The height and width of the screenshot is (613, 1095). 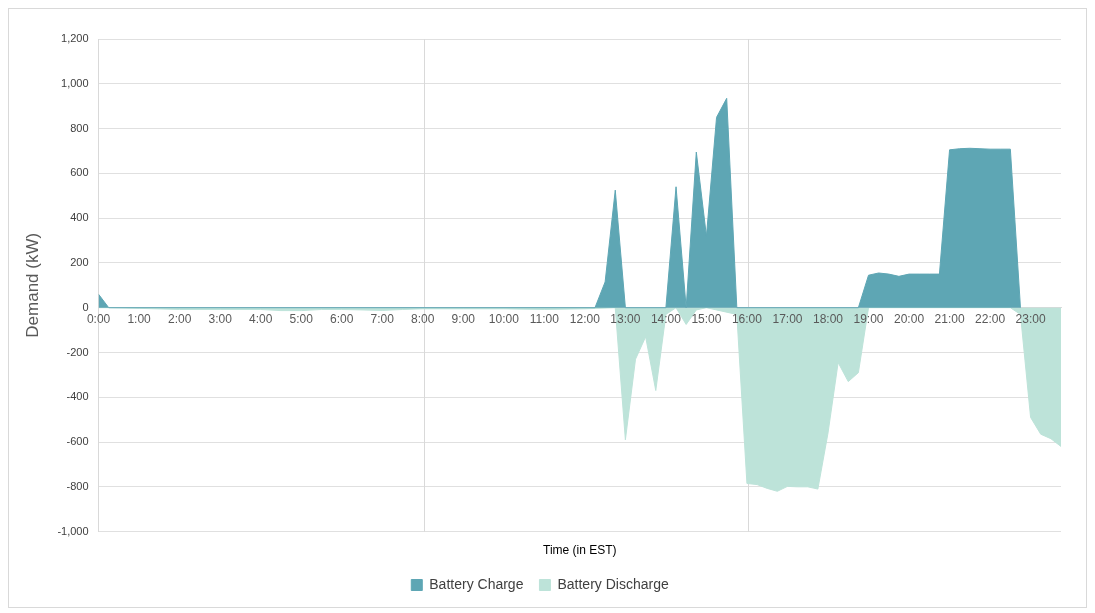 What do you see at coordinates (85, 306) in the screenshot?
I see `y-tick-label: 0` at bounding box center [85, 306].